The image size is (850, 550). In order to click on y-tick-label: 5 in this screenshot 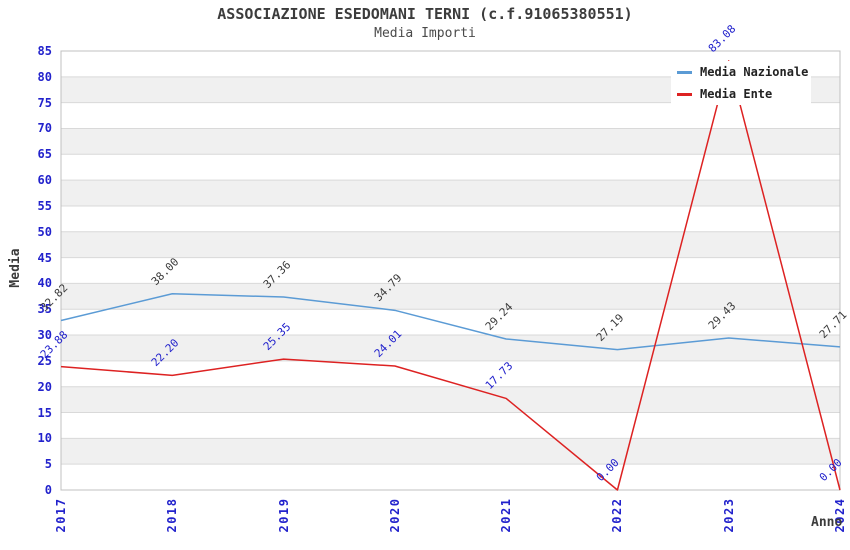, I will do `click(48, 464)`.